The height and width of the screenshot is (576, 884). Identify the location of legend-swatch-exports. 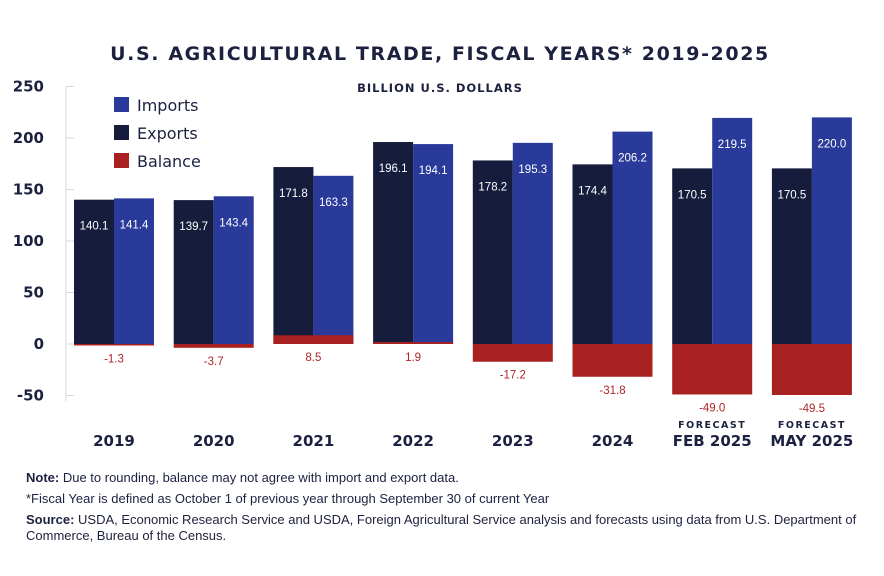
(121, 132).